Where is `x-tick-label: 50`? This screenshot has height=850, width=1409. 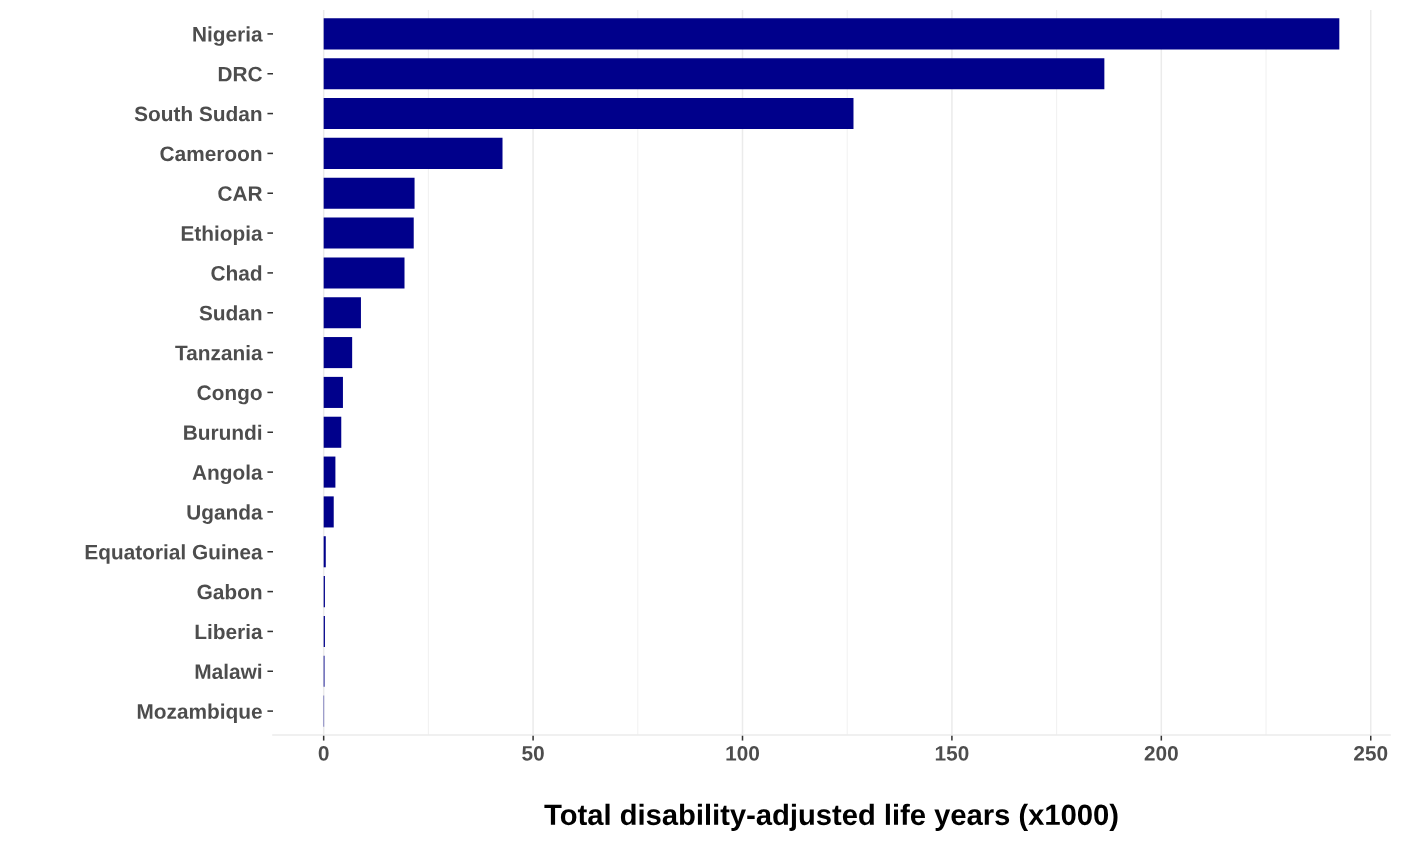
x-tick-label: 50 is located at coordinates (533, 753).